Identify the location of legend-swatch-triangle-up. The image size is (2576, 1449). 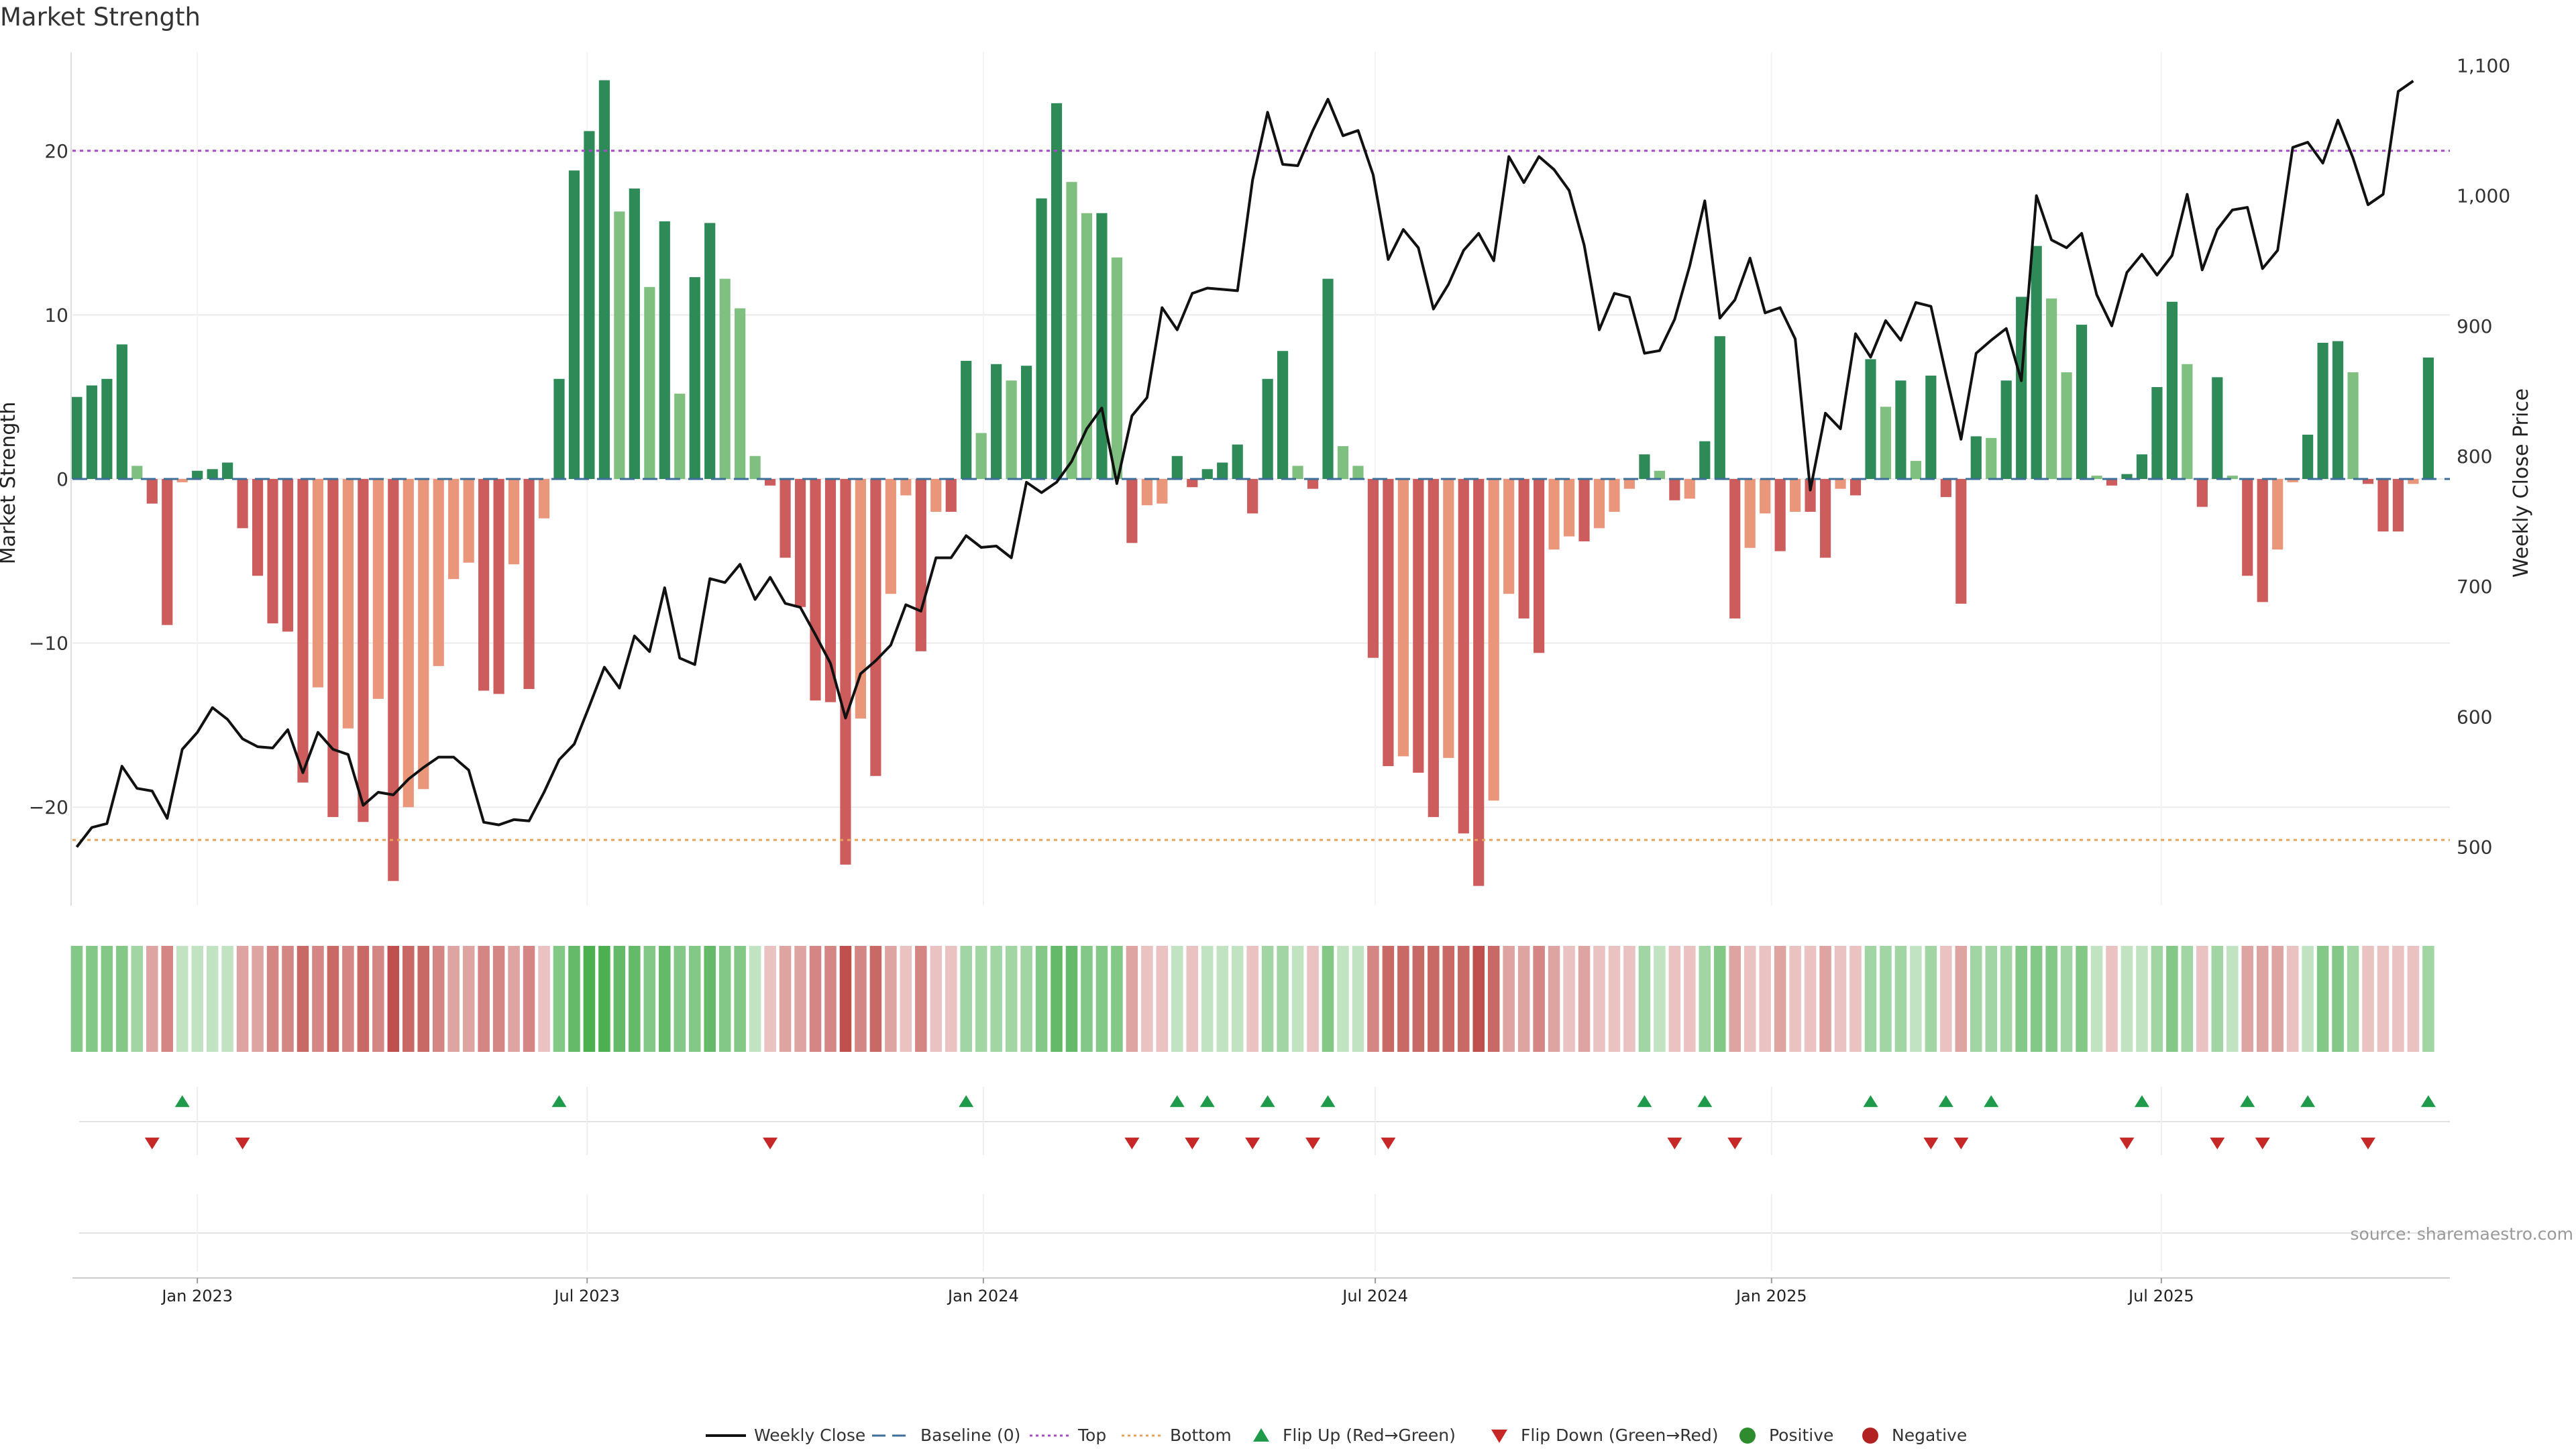
(1261, 1435).